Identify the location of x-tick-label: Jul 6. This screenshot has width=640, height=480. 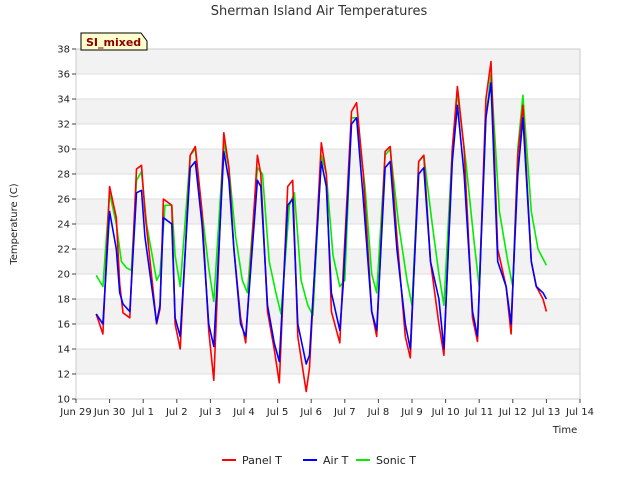
(310, 412).